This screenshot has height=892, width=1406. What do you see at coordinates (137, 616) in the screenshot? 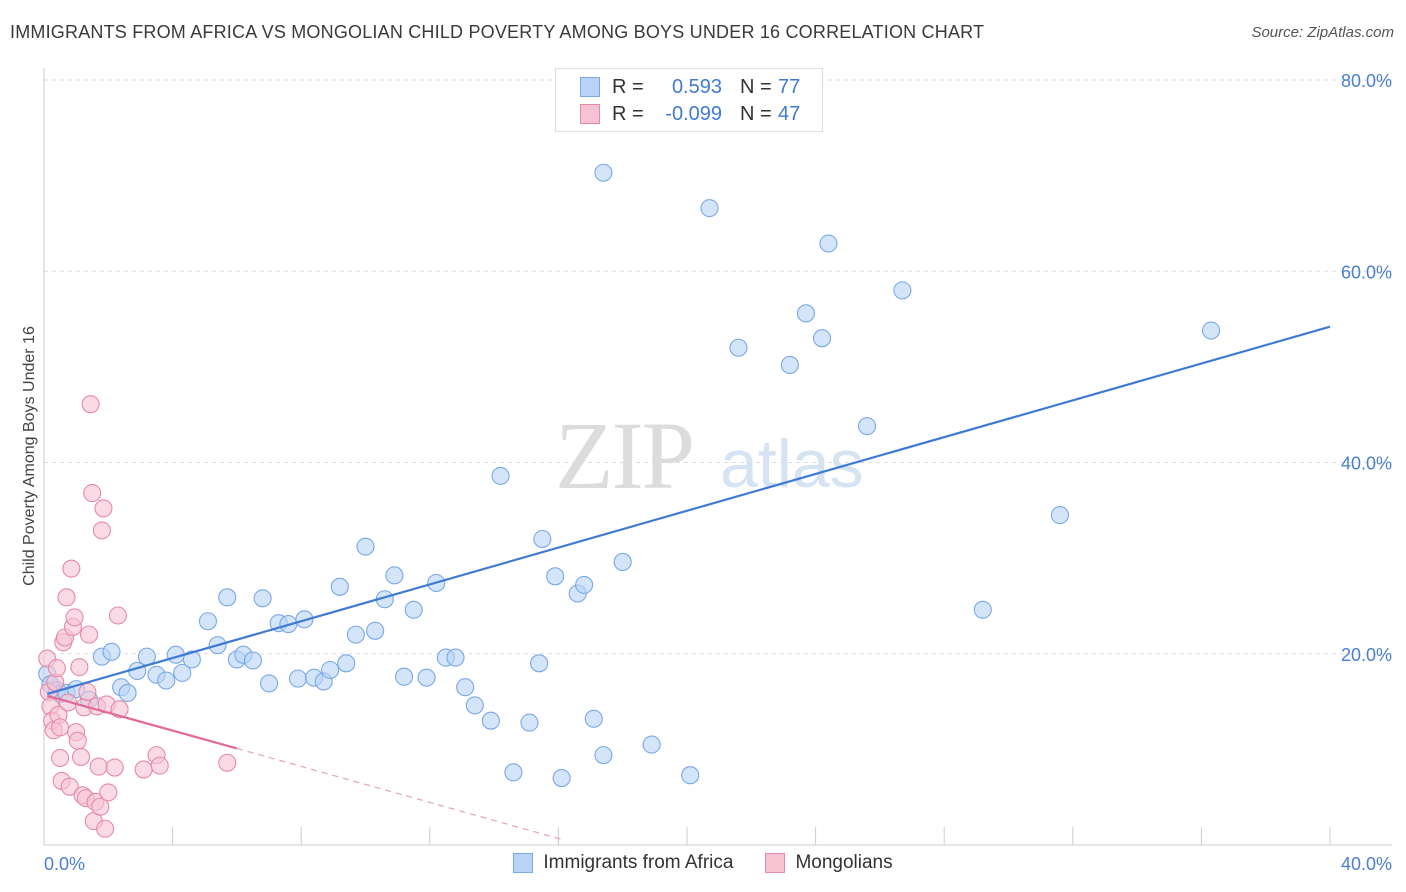
I see `series-mongolians` at bounding box center [137, 616].